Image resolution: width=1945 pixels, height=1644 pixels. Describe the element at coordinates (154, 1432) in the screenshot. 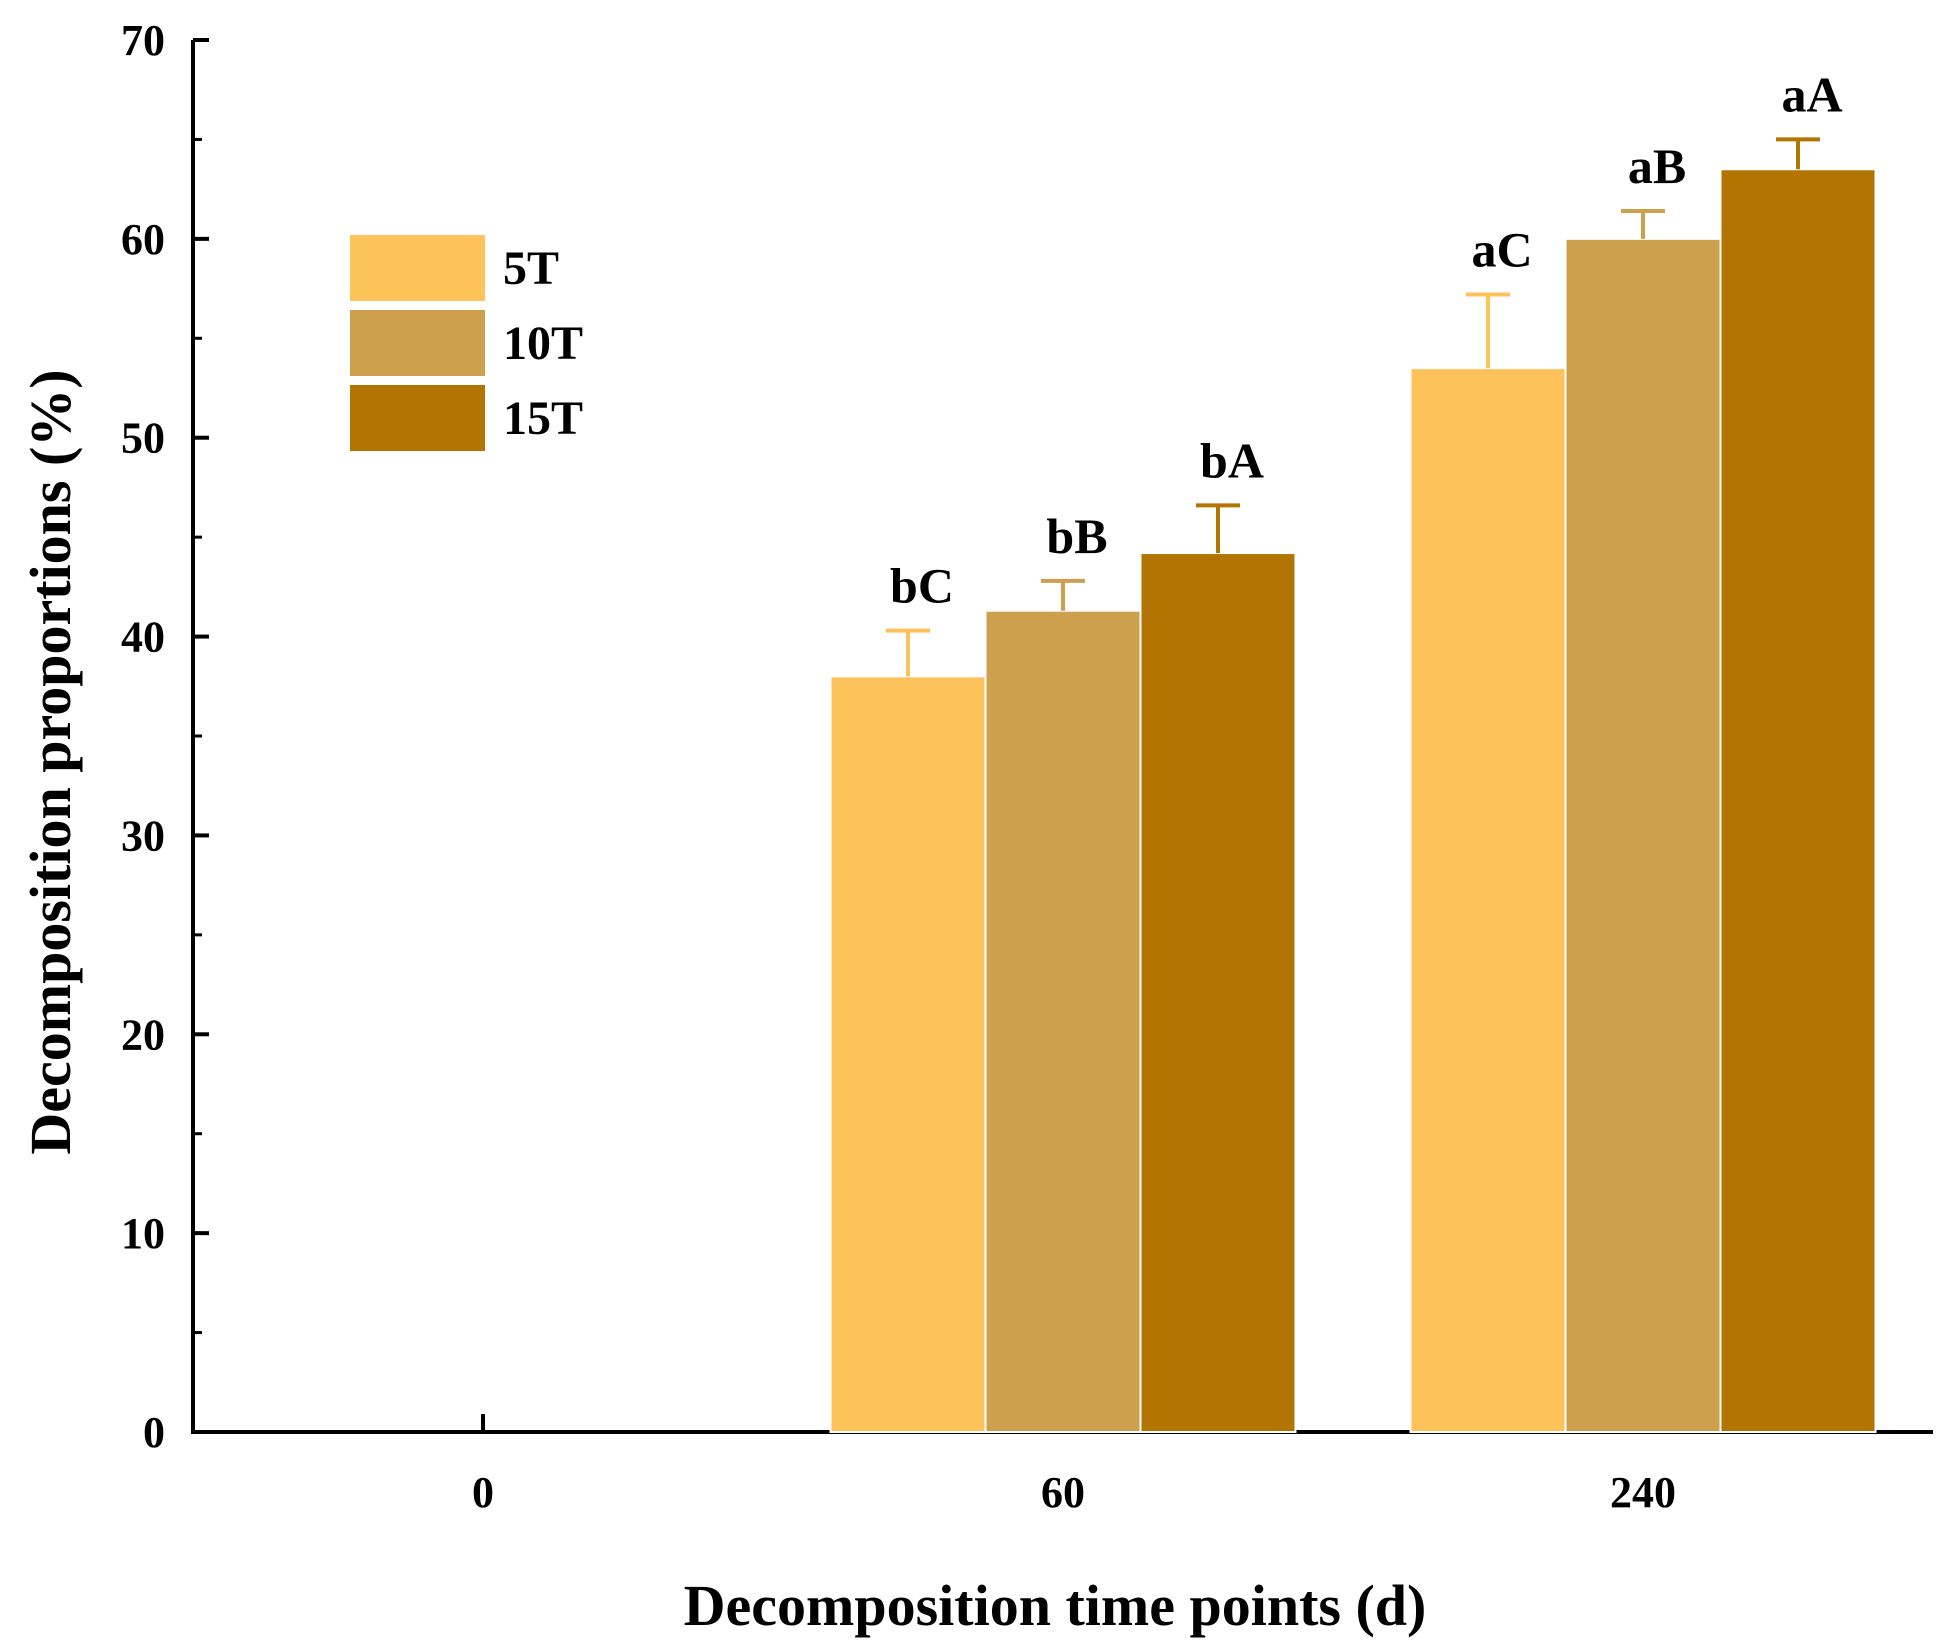

I see `y-tick-label: 0` at that location.